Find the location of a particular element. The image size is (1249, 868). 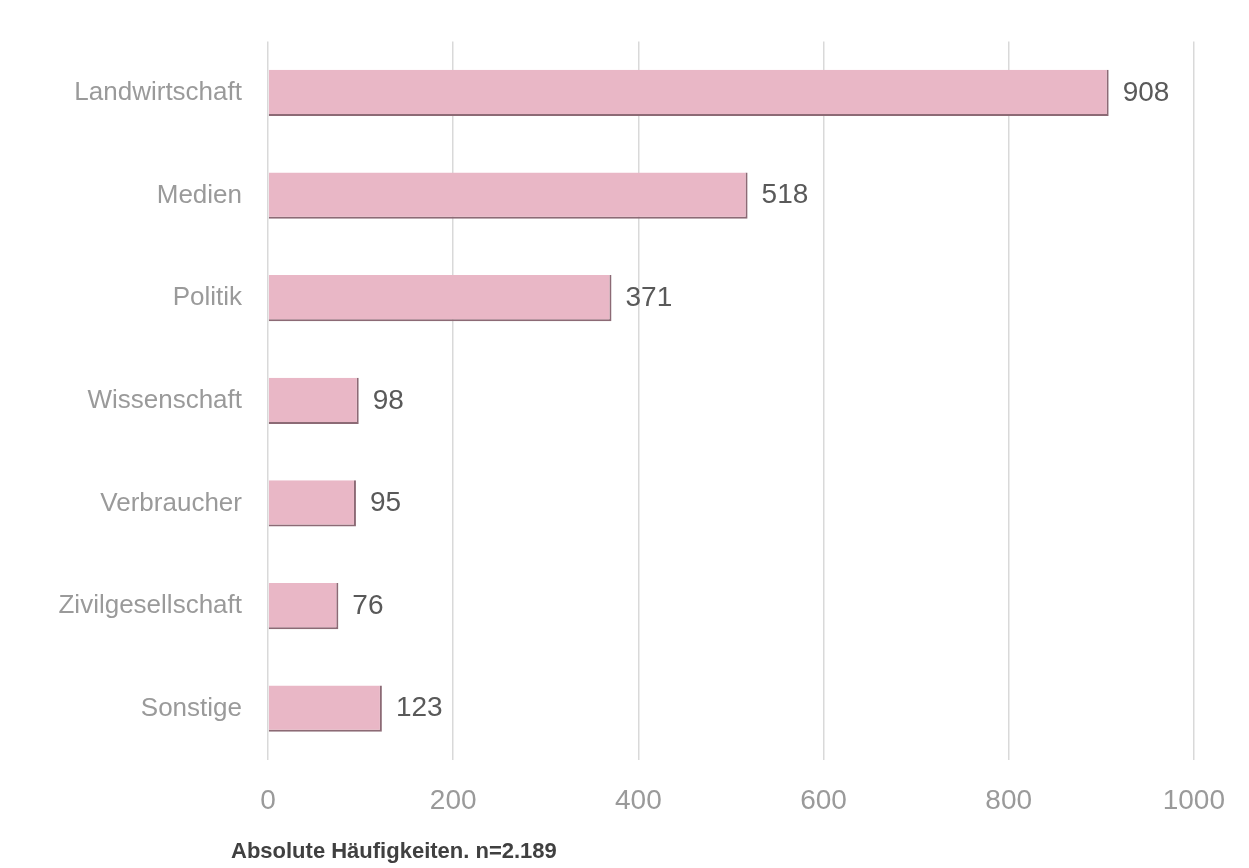

x-tick-label: 600 is located at coordinates (823, 799).